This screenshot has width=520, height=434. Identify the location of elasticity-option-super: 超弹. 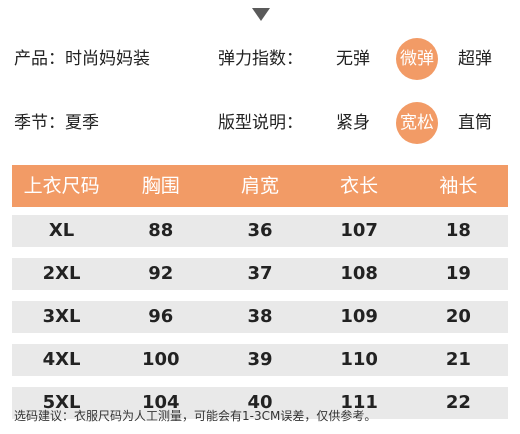
(475, 59).